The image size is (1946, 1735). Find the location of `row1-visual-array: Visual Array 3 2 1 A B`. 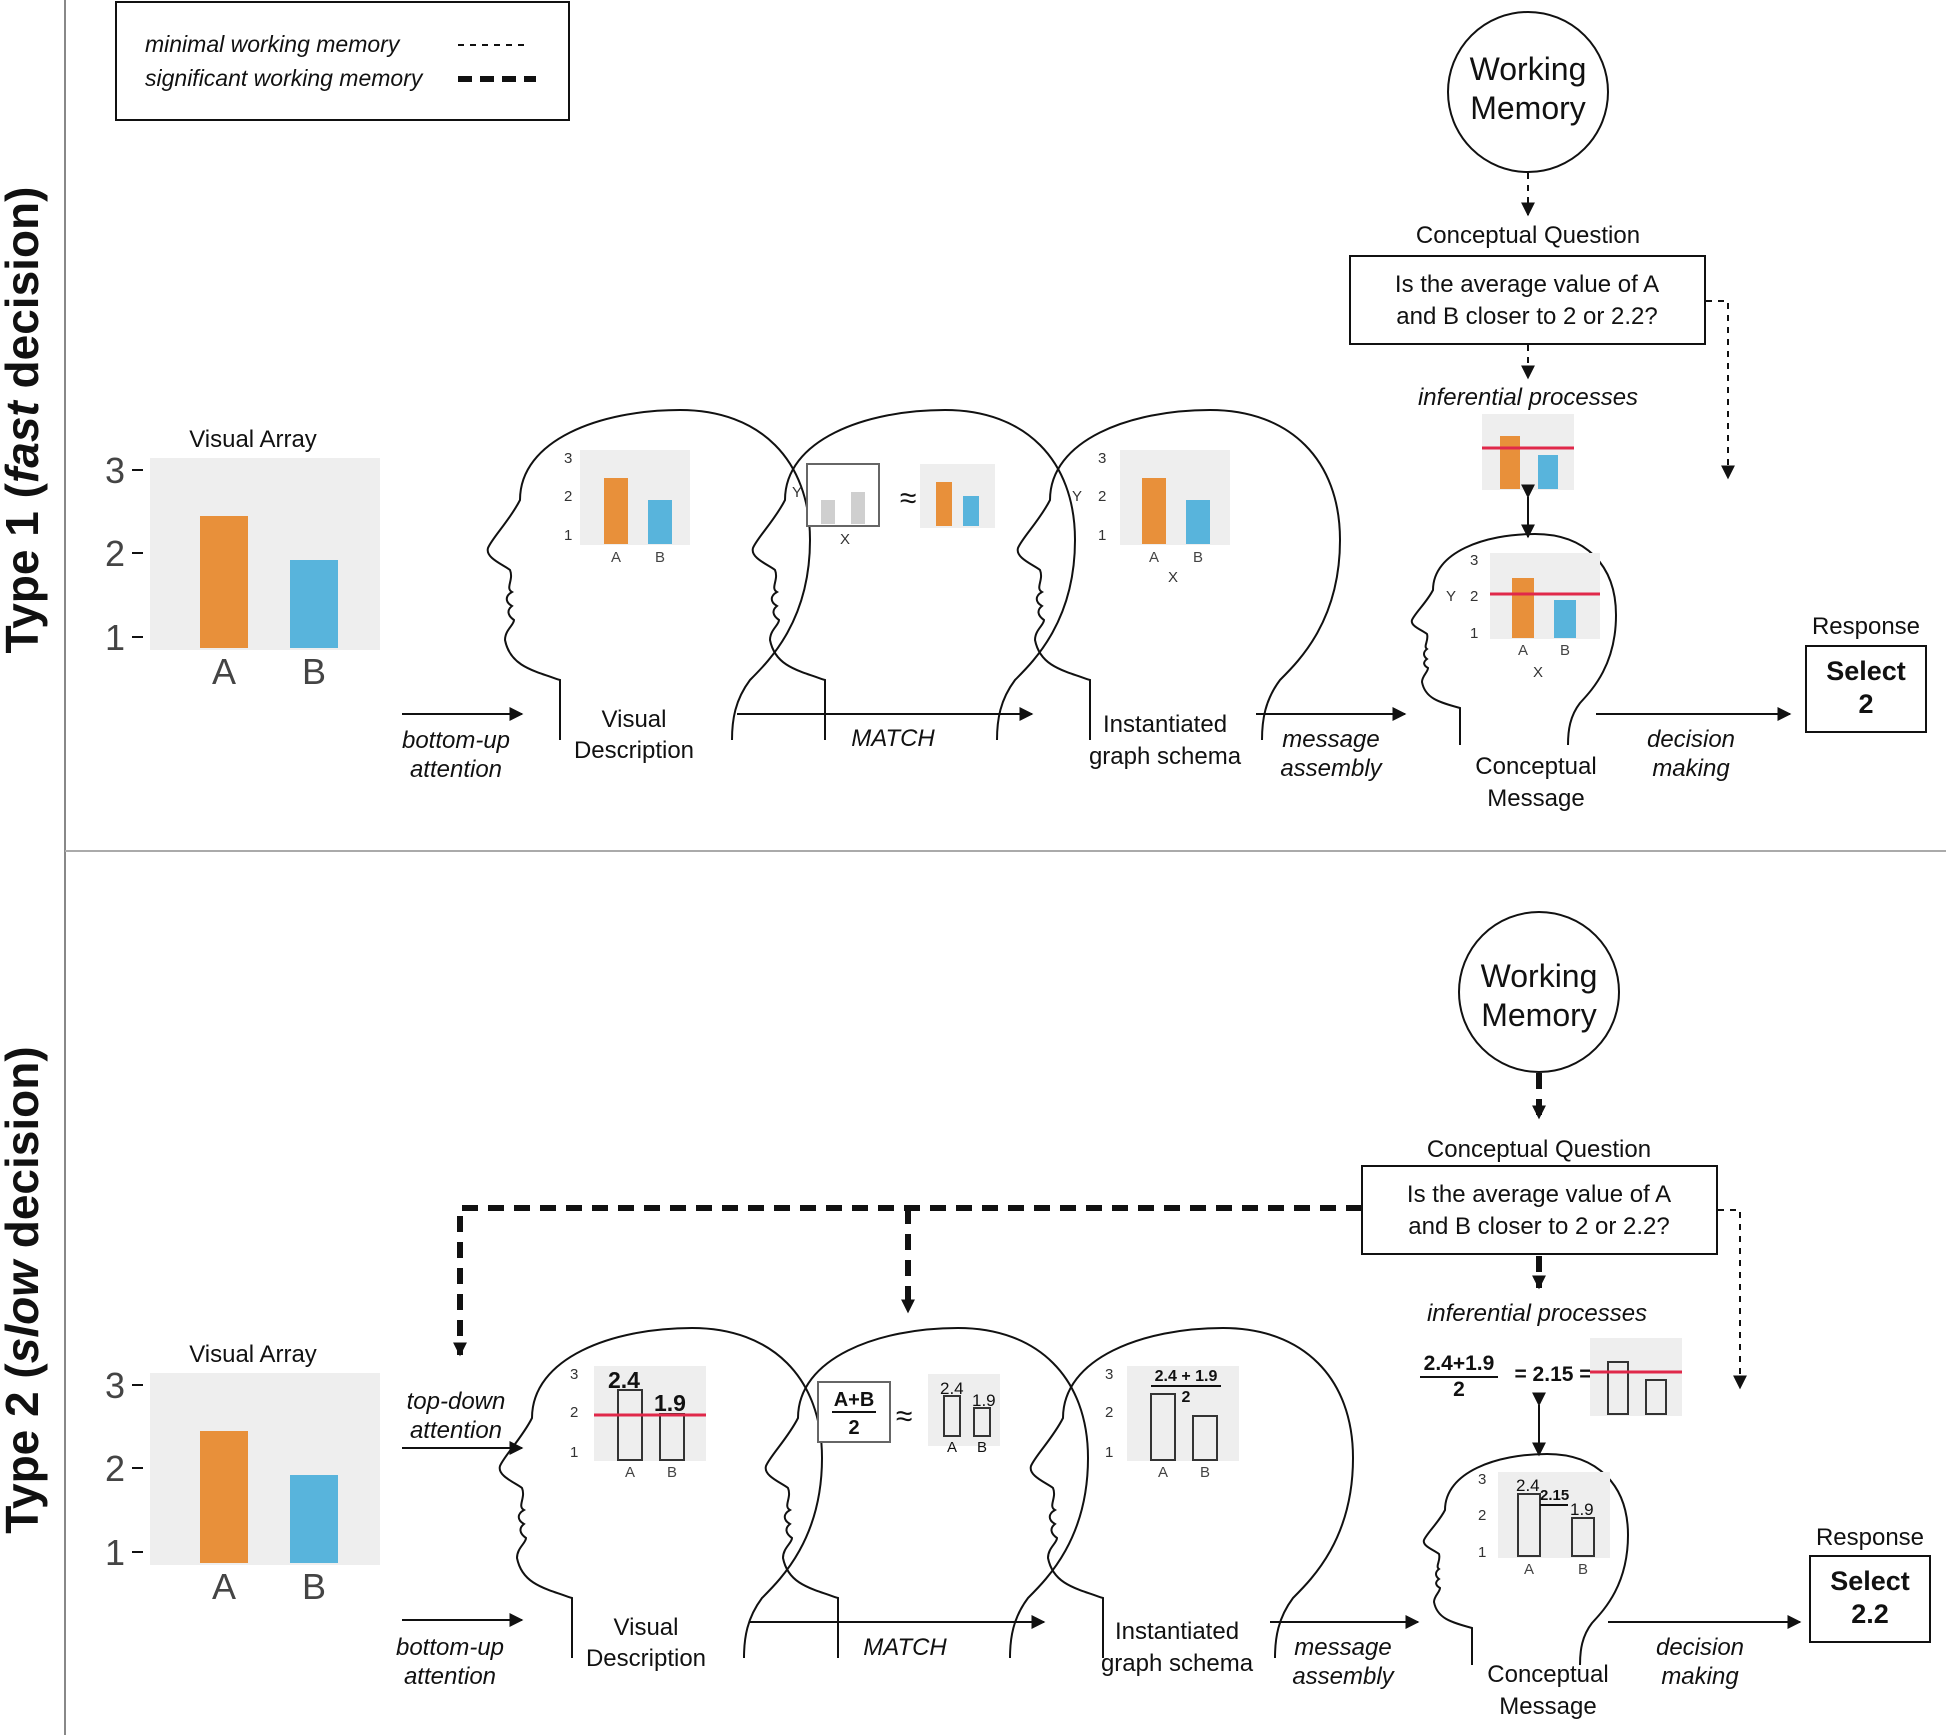

row1-visual-array: Visual Array 3 2 1 A B is located at coordinates (242, 559).